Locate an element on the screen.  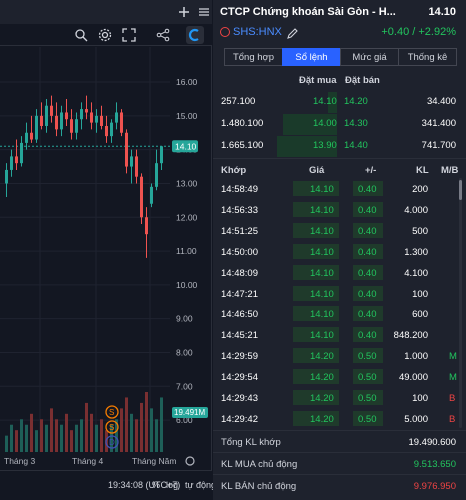
stock-change: +0.40 / +2.92% is located at coordinates (418, 32).